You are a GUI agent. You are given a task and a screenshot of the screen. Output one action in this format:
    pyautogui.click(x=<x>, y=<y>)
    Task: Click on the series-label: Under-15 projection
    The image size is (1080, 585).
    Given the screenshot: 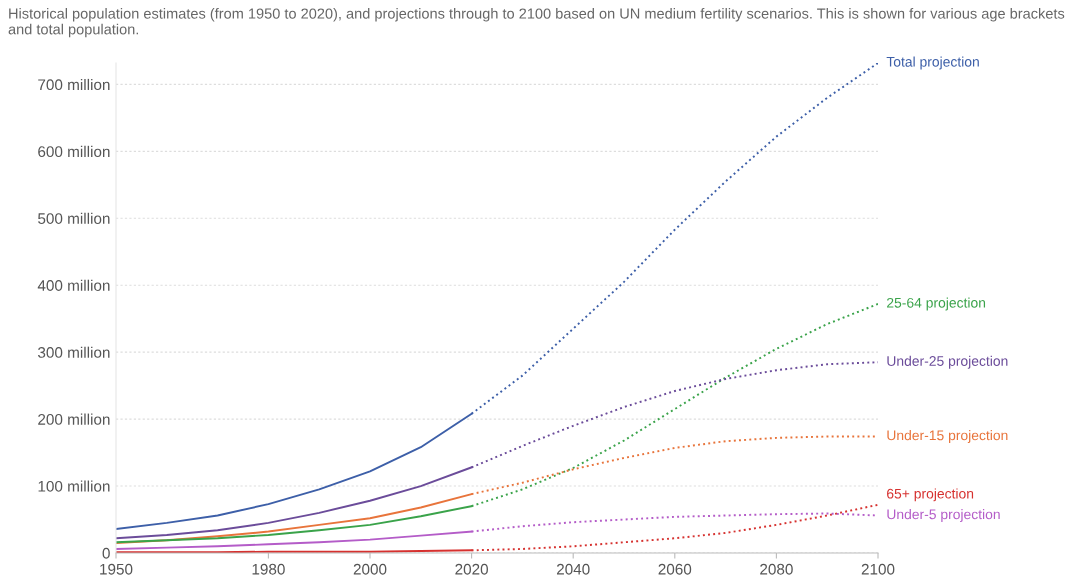 What is the action you would take?
    pyautogui.click(x=947, y=436)
    